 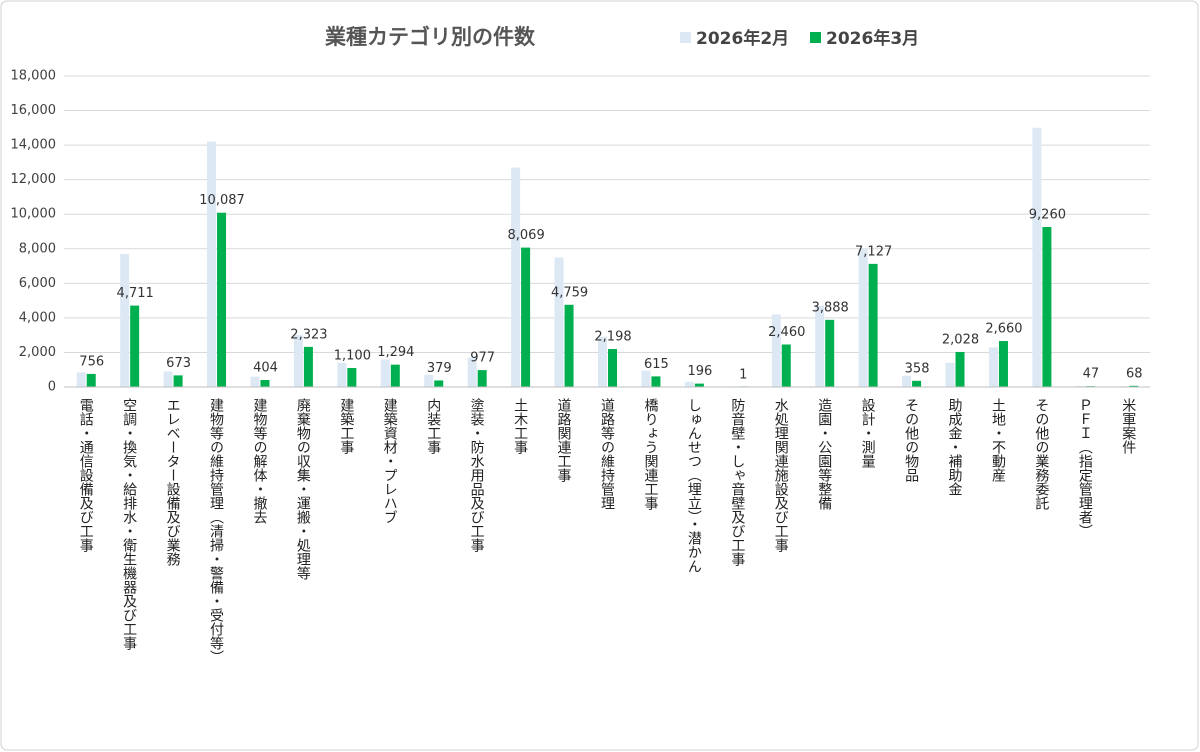 What do you see at coordinates (37, 352) in the screenshot?
I see `y-tick-label: 2,000` at bounding box center [37, 352].